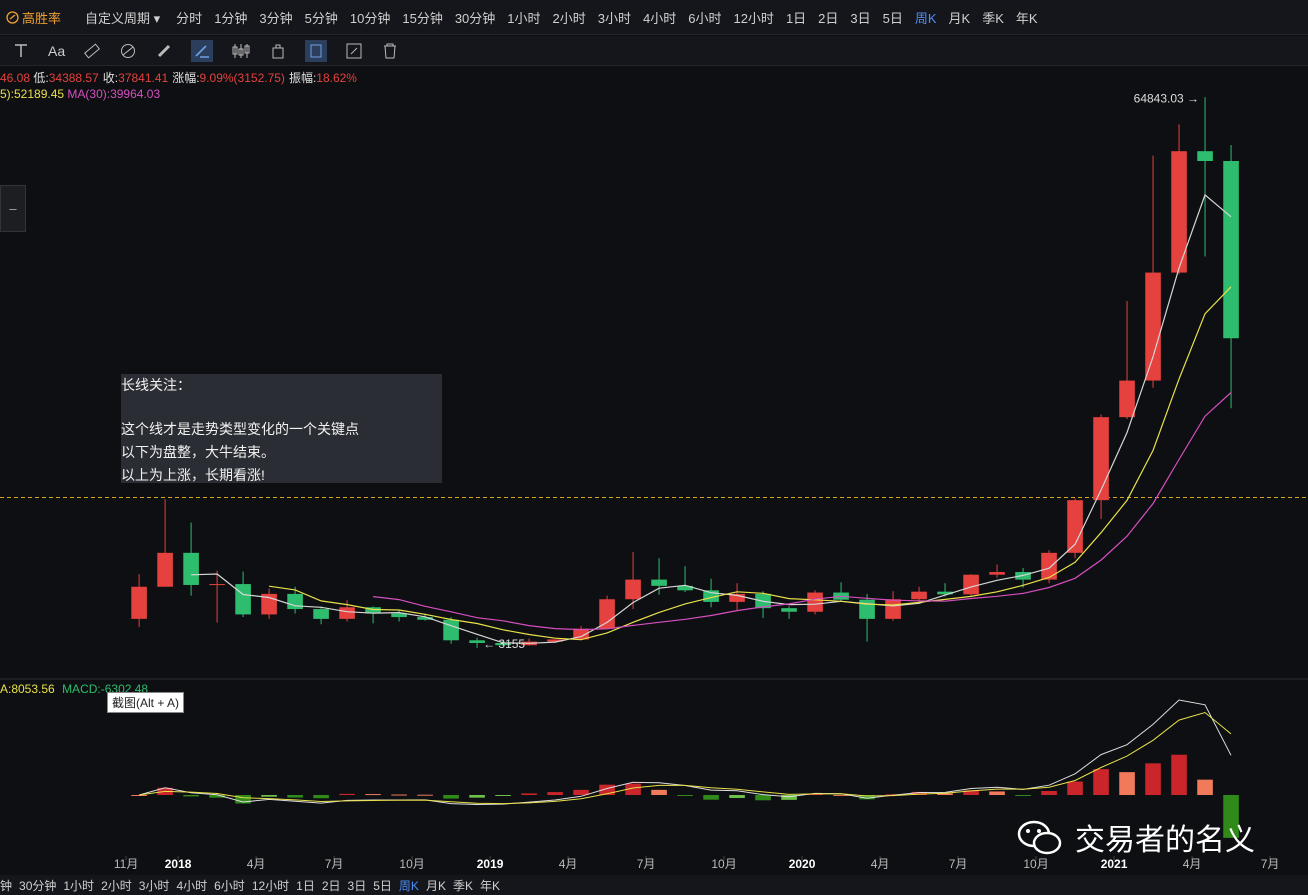 The width and height of the screenshot is (1308, 895). What do you see at coordinates (685, 758) in the screenshot?
I see `macd-line` at bounding box center [685, 758].